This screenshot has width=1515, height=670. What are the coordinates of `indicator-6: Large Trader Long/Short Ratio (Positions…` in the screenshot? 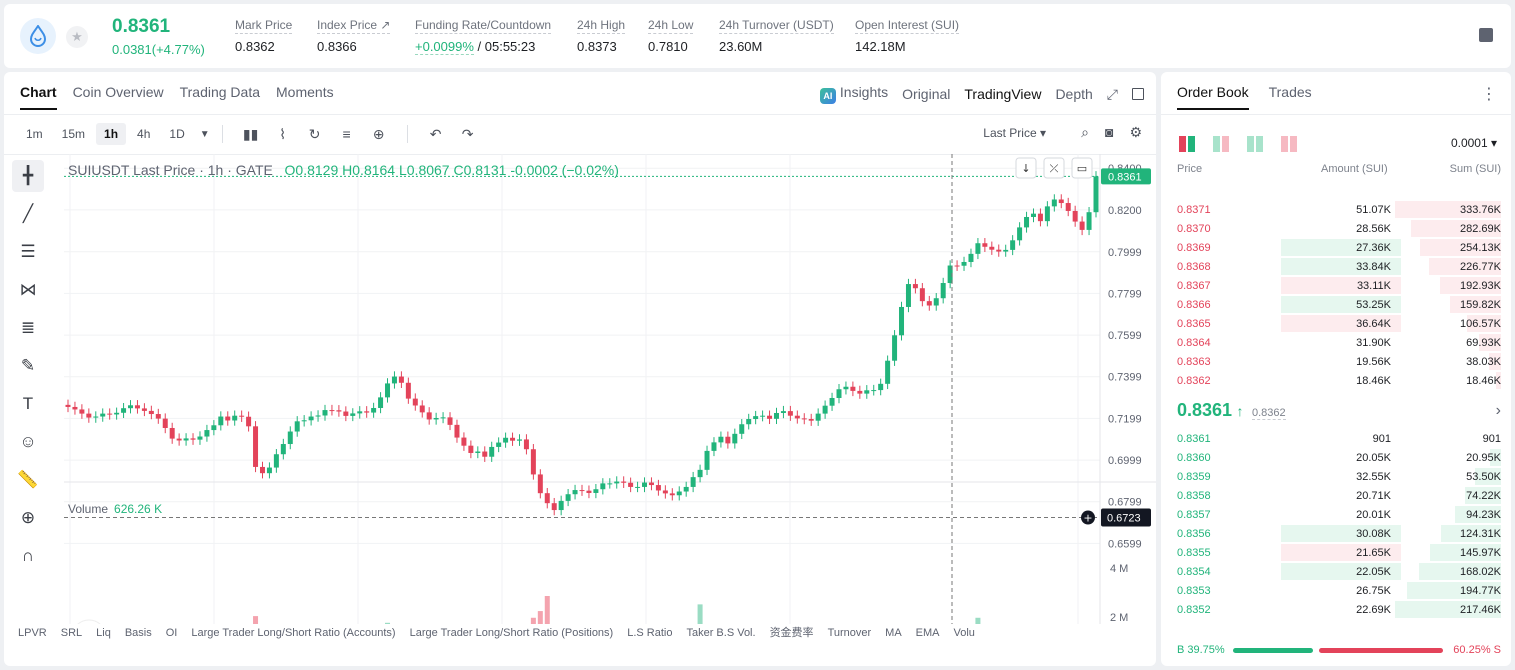 It's located at (511, 633).